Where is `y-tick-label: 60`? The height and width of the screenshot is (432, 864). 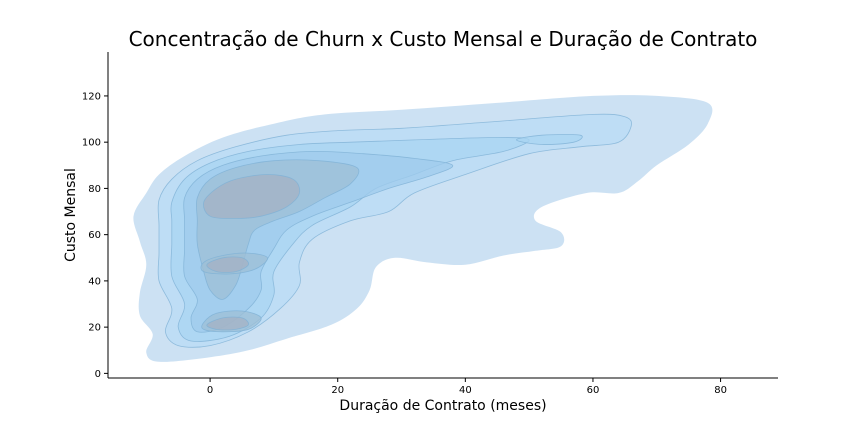
y-tick-label: 60 is located at coordinates (94, 235).